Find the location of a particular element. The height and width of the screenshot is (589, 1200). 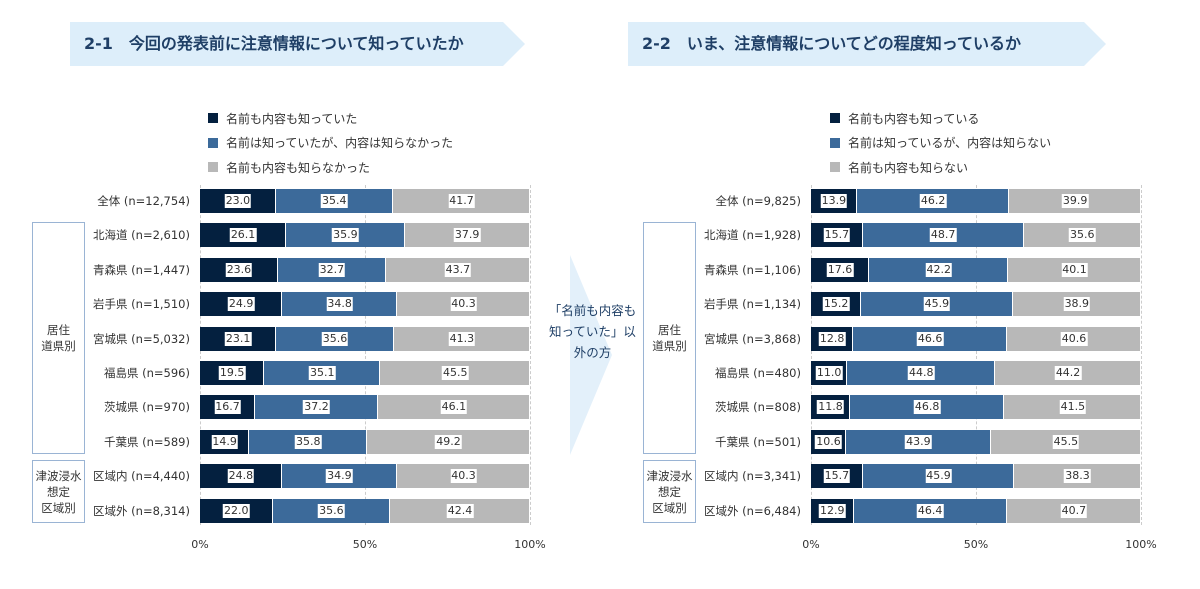

category-label: 岩手県 (n=1,134) is located at coordinates (752, 304).